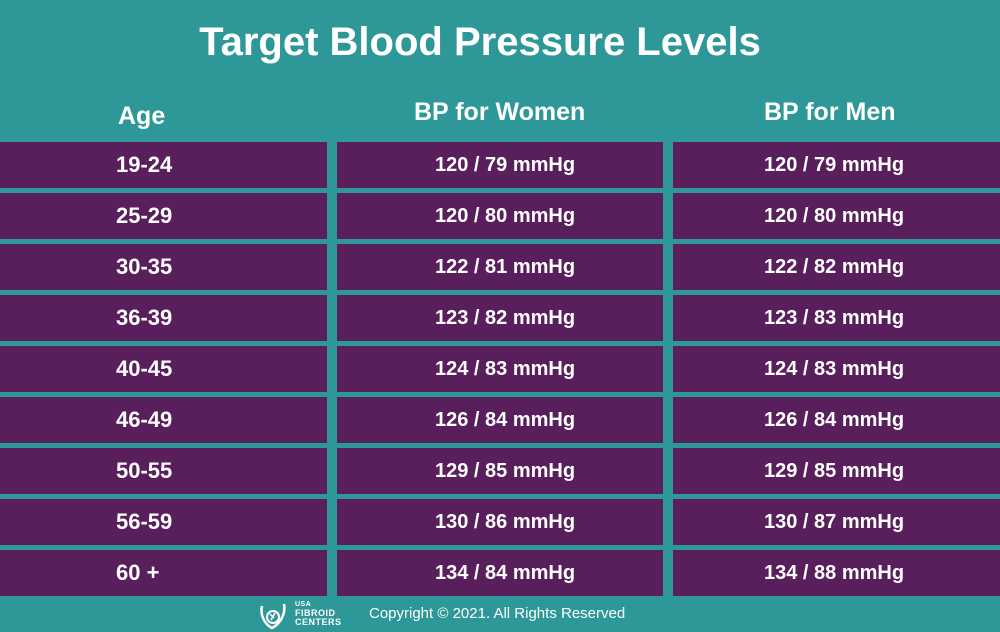  I want to click on women-bp-cell: 122 / 81 mmHg, so click(500, 267).